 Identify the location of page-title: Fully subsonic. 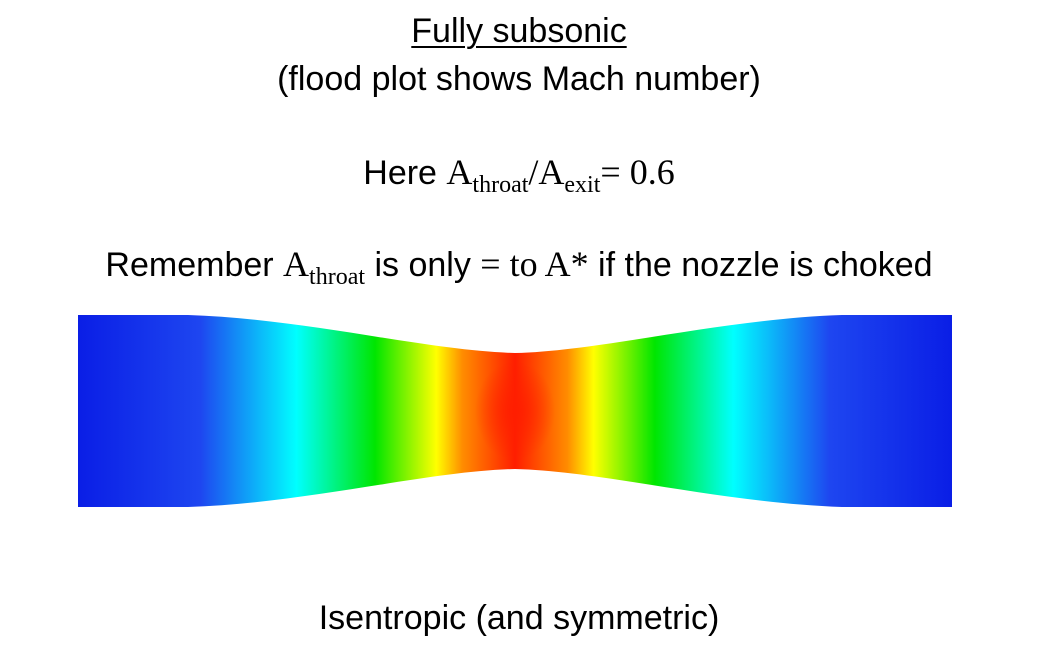
(519, 31).